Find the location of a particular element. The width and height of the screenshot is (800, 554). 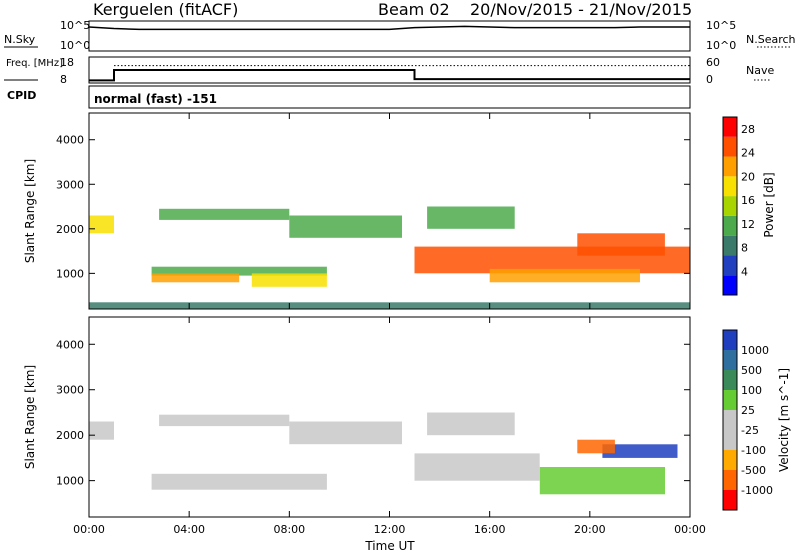

power-colorbar: 4 8 12 16 20 24 28 is located at coordinates (738, 206).